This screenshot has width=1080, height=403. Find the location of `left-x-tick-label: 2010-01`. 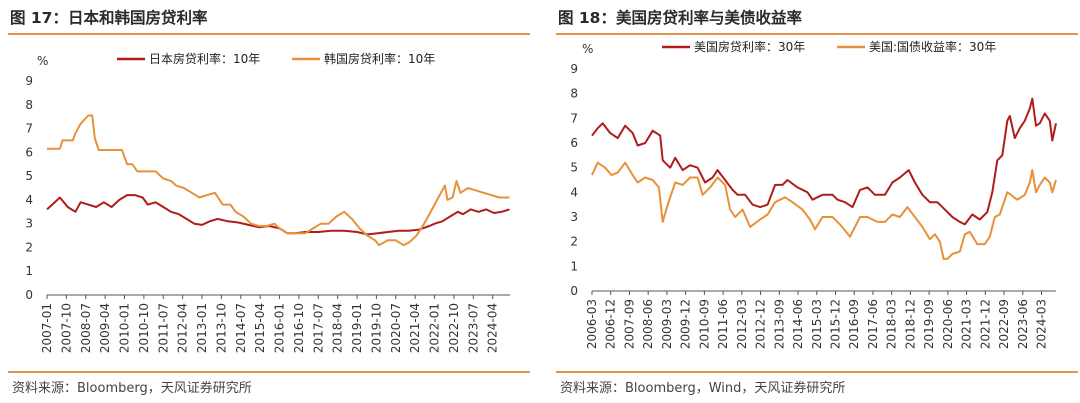

left-x-tick-label: 2010-01 is located at coordinates (125, 328).